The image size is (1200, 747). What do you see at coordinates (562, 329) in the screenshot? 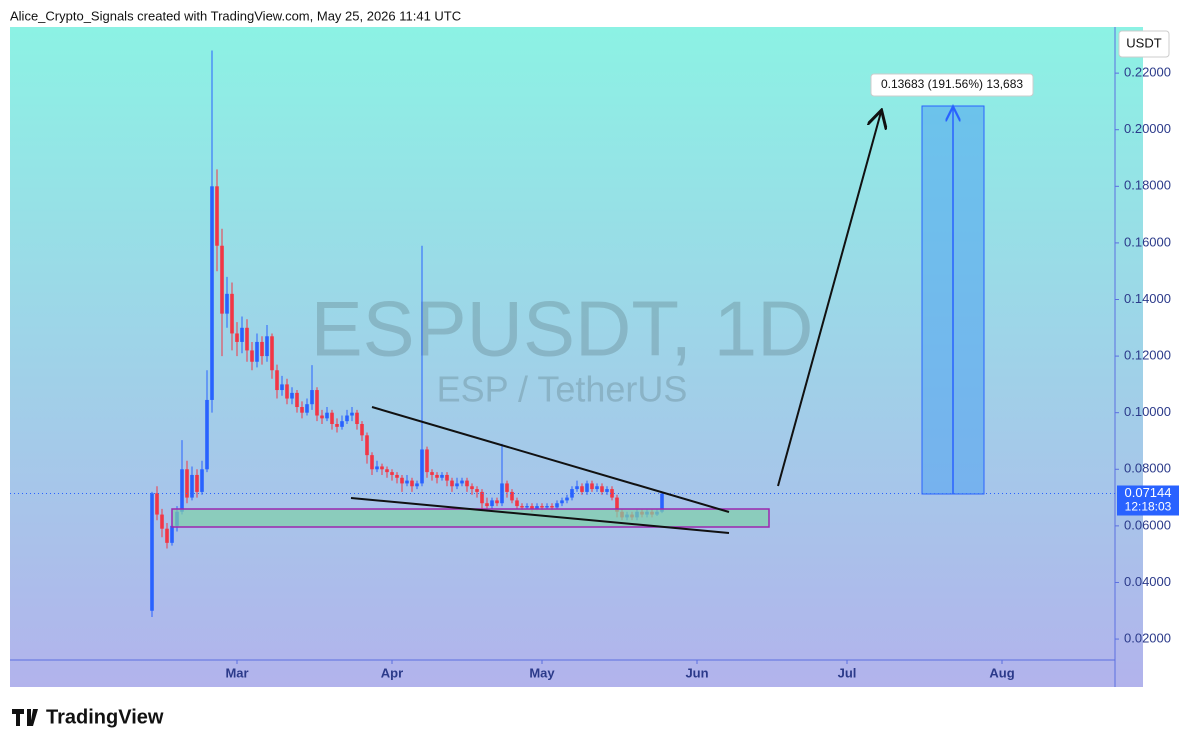
I see `watermark-title: ESPUSDT, 1D` at bounding box center [562, 329].